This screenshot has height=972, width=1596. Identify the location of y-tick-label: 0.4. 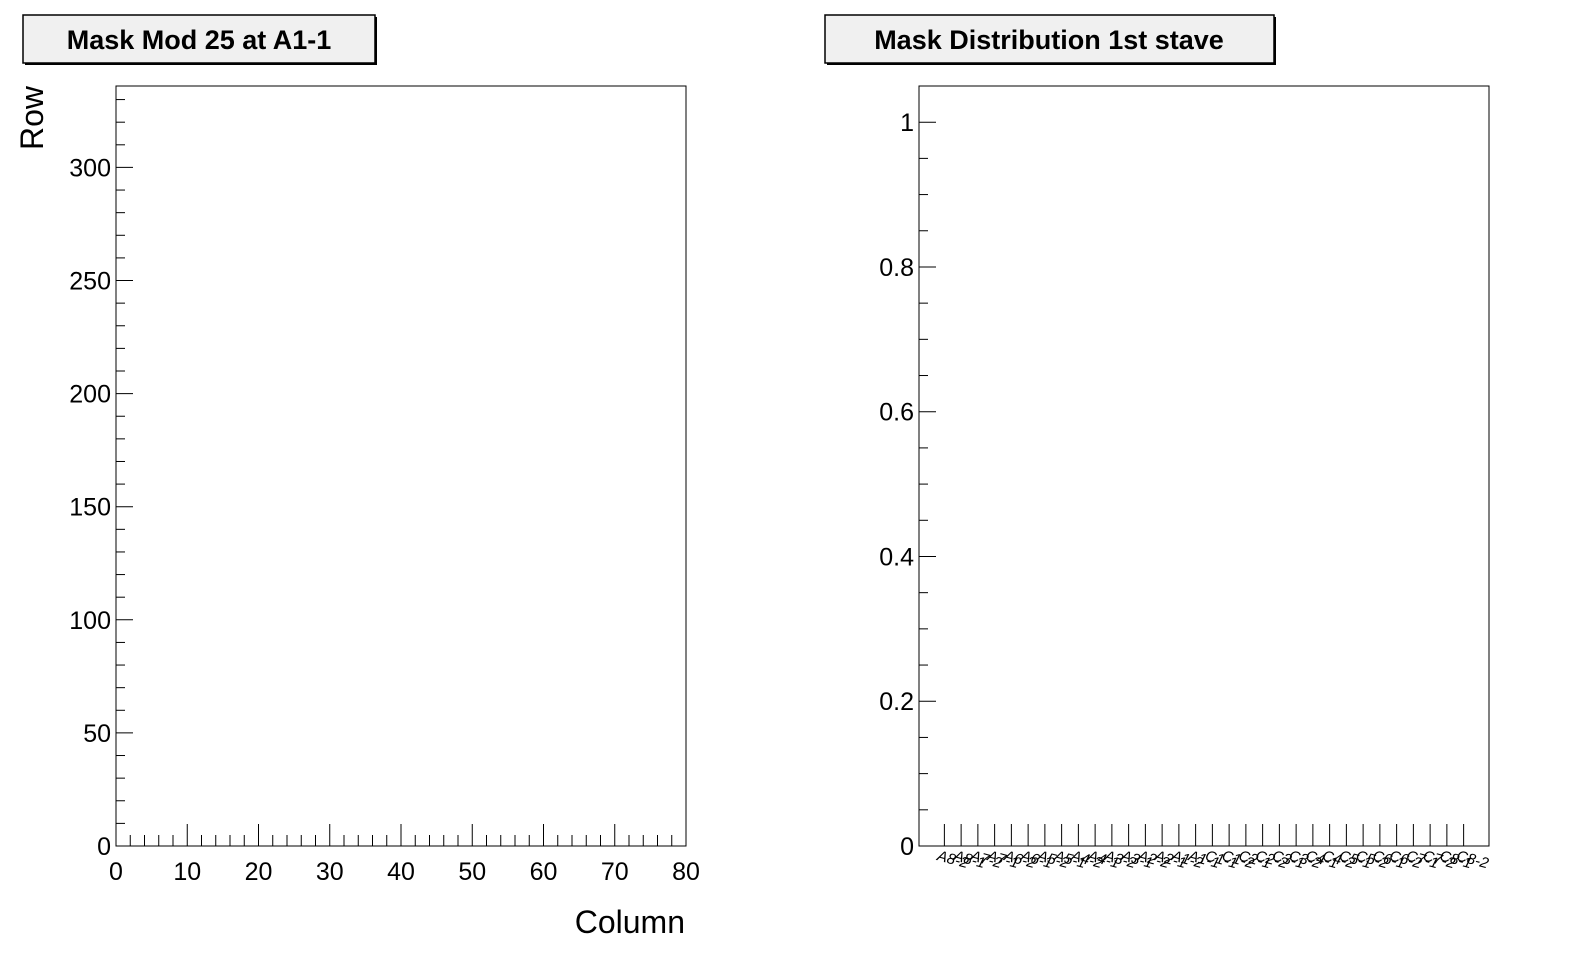
(896, 557).